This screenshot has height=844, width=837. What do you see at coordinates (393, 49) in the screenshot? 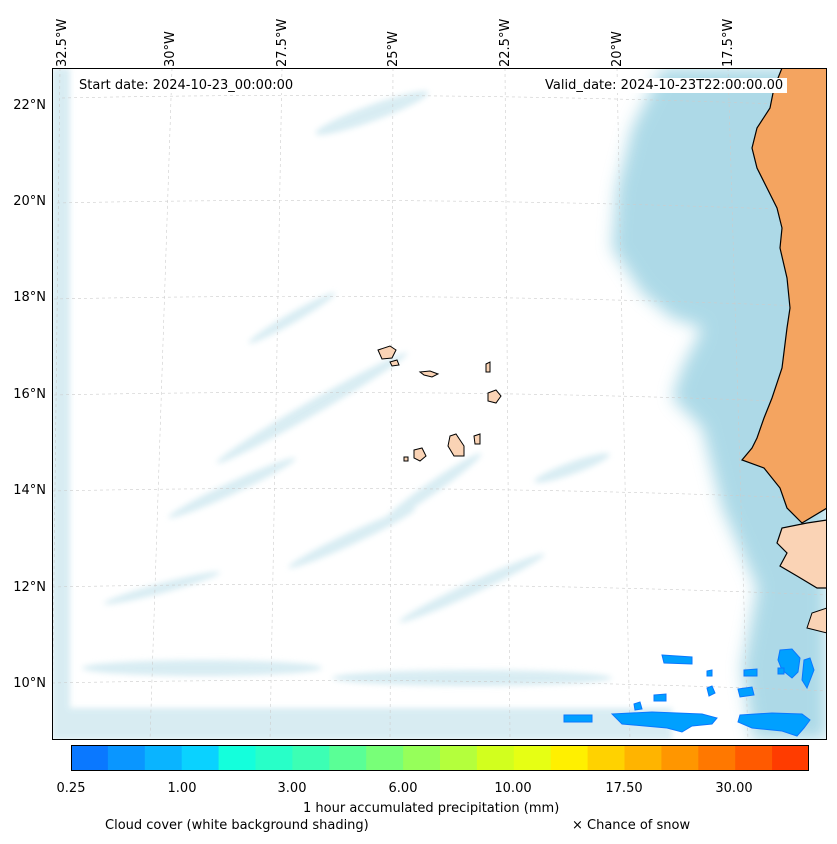
I see `lon-label-4: 25°W` at bounding box center [393, 49].